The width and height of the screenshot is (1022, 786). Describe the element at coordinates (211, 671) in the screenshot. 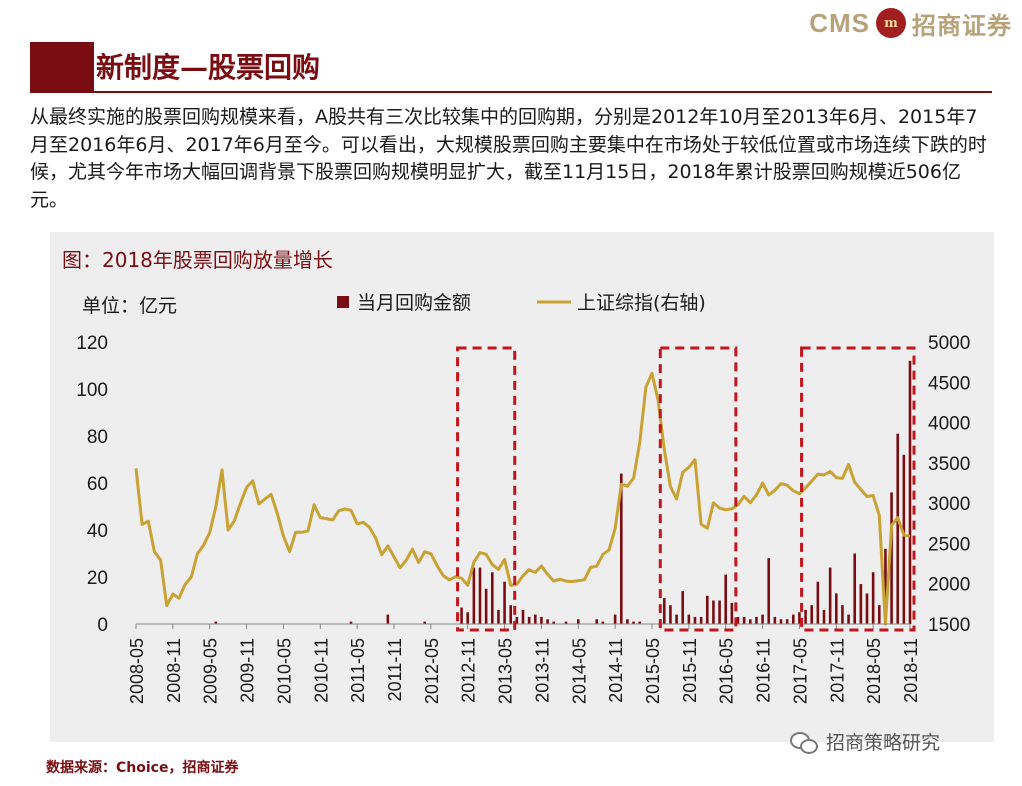

I see `x-tick-label: 2009-05` at that location.